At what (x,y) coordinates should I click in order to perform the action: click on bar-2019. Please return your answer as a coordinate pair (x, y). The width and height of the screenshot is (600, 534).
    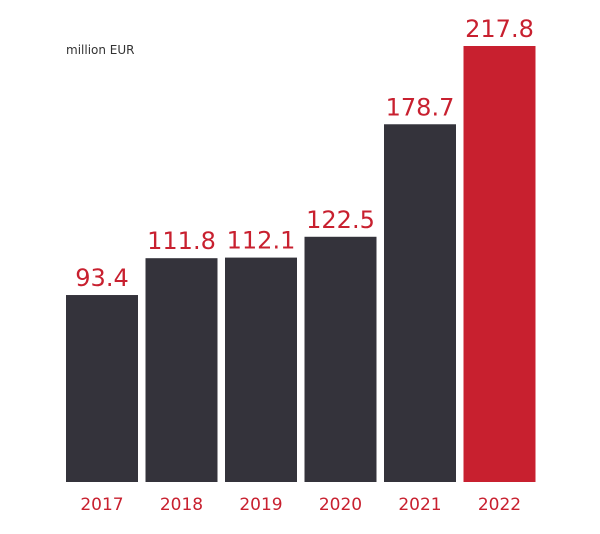
    Looking at the image, I should click on (261, 369).